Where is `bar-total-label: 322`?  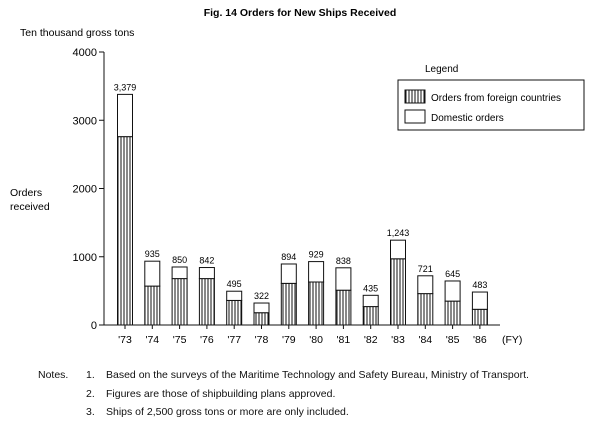
bar-total-label: 322 is located at coordinates (261, 296).